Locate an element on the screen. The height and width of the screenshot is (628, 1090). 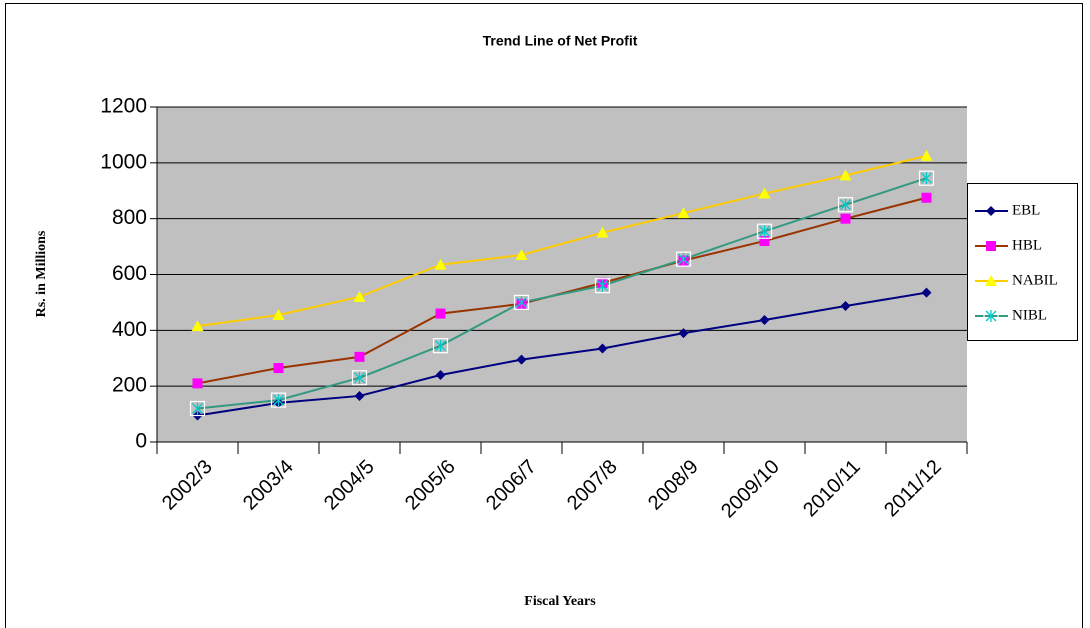
legend-label: HBL is located at coordinates (1027, 245).